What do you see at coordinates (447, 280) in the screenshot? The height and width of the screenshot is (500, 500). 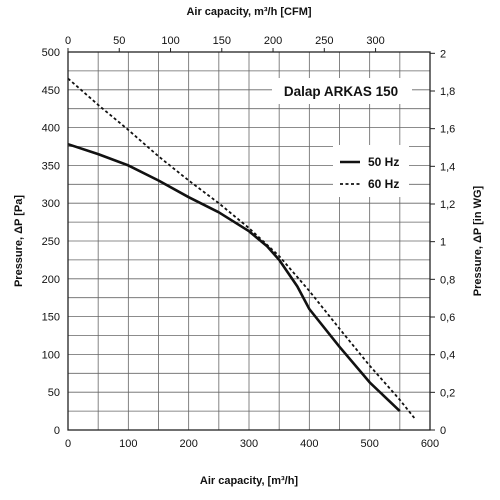 I see `y-right-tick-label: 0,8` at bounding box center [447, 280].